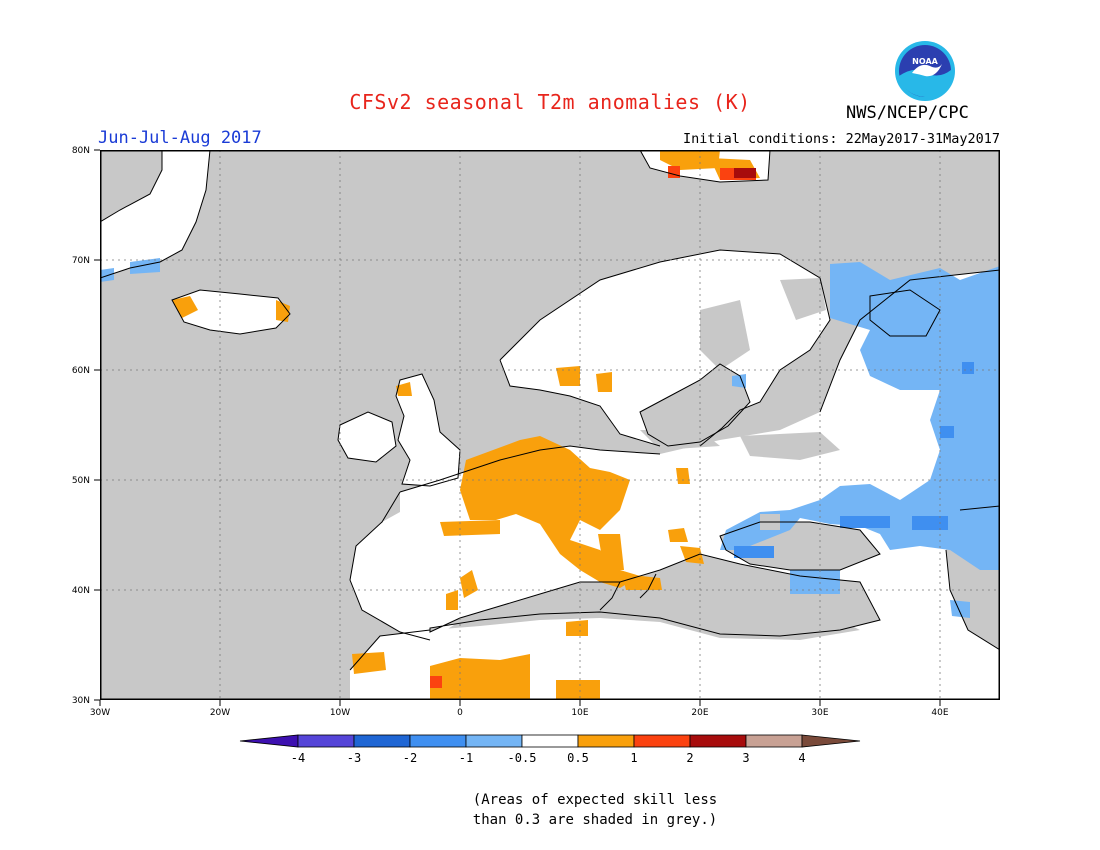 The image size is (1100, 850). What do you see at coordinates (579, 713) in the screenshot?
I see `lon-label-10e: 10E` at bounding box center [579, 713].